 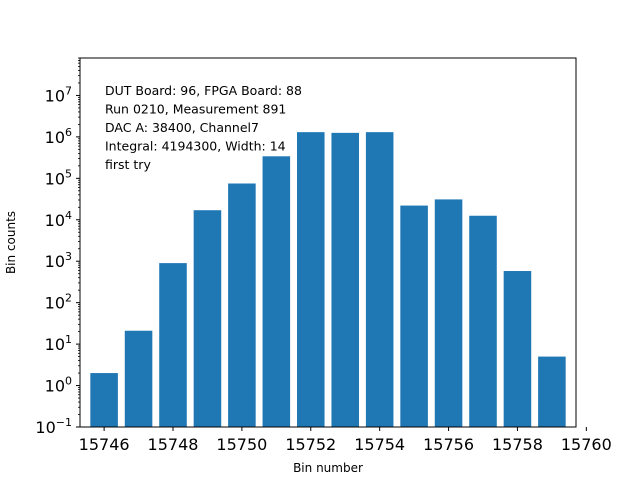 I want to click on x-tick-label-15748: 15748, so click(x=173, y=444).